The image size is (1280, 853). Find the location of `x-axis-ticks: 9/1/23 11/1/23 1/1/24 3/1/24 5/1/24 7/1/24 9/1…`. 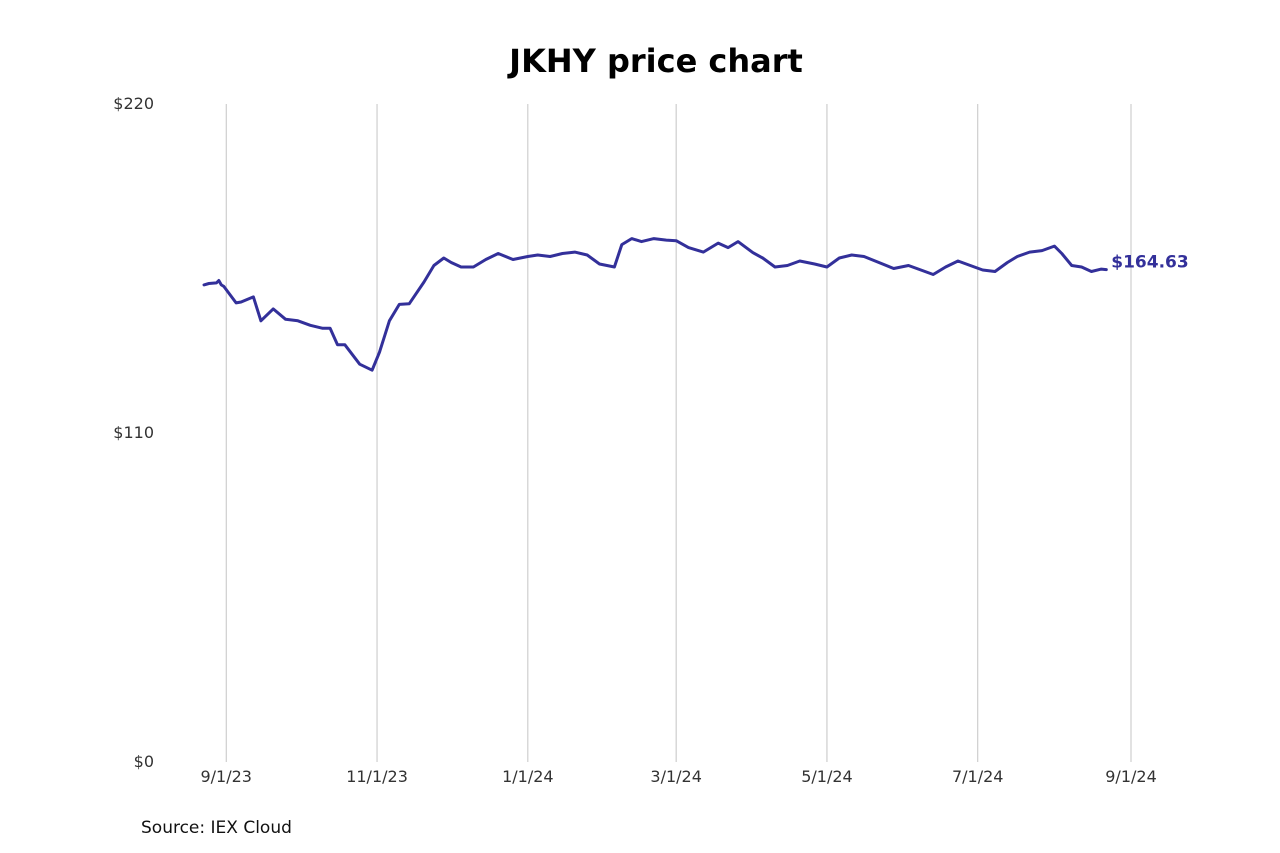

x-axis-ticks: 9/1/23 11/1/23 1/1/24 3/1/24 5/1/24 7/1/24 9/1… is located at coordinates (678, 776).